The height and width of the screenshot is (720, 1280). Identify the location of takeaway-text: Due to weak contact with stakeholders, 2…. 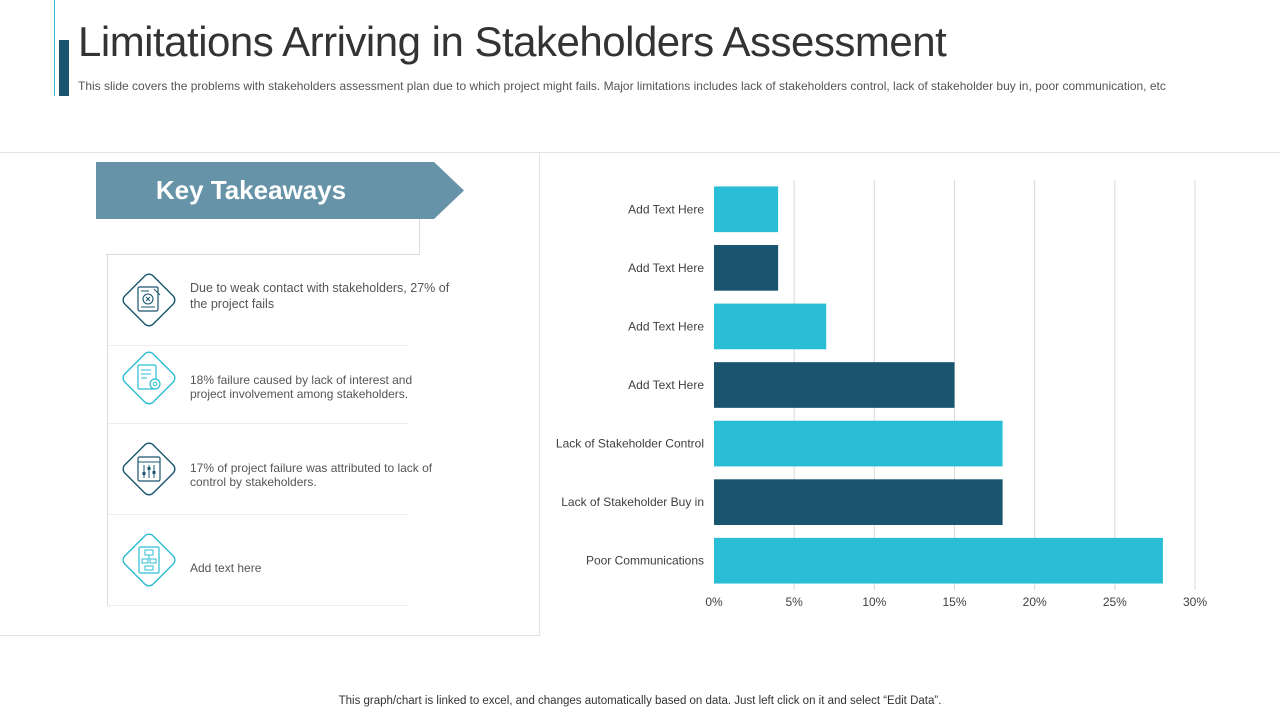
(320, 296).